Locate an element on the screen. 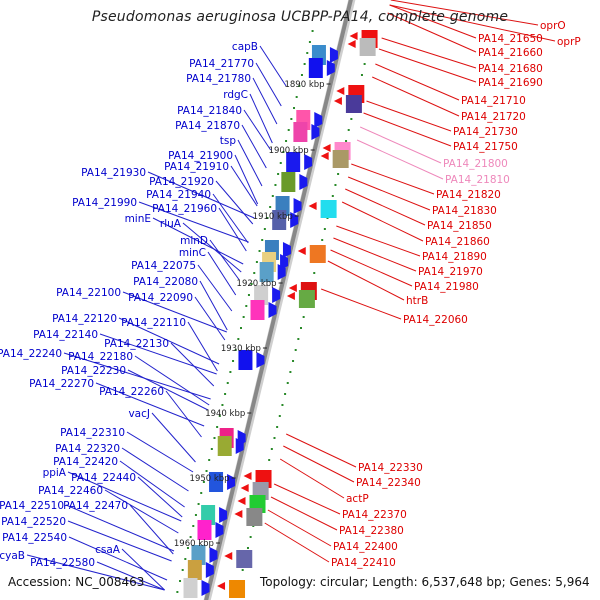  left-gene-label: minE is located at coordinates (138, 219).